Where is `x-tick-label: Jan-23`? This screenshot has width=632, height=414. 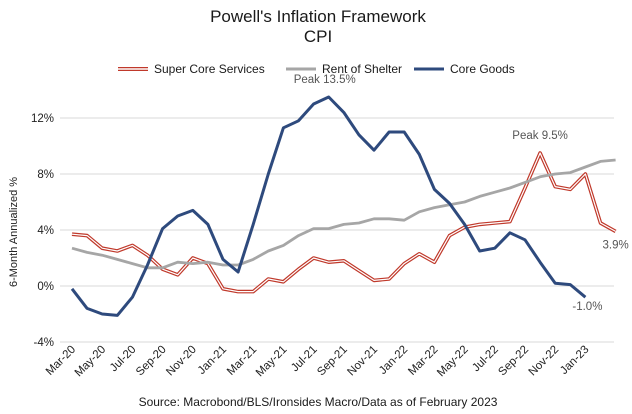
x-tick-label: Jan-23 is located at coordinates (574, 360).